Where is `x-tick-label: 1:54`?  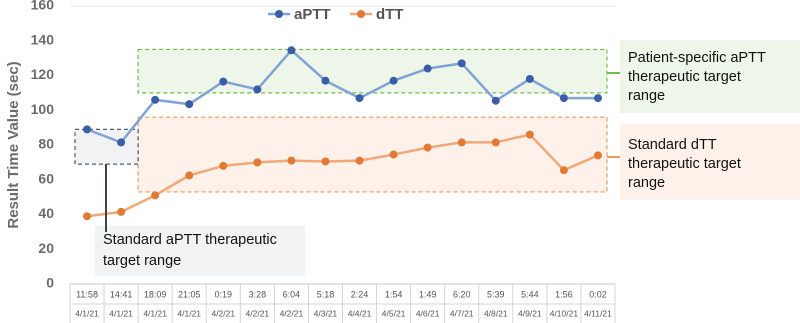 x-tick-label: 1:54 is located at coordinates (394, 294).